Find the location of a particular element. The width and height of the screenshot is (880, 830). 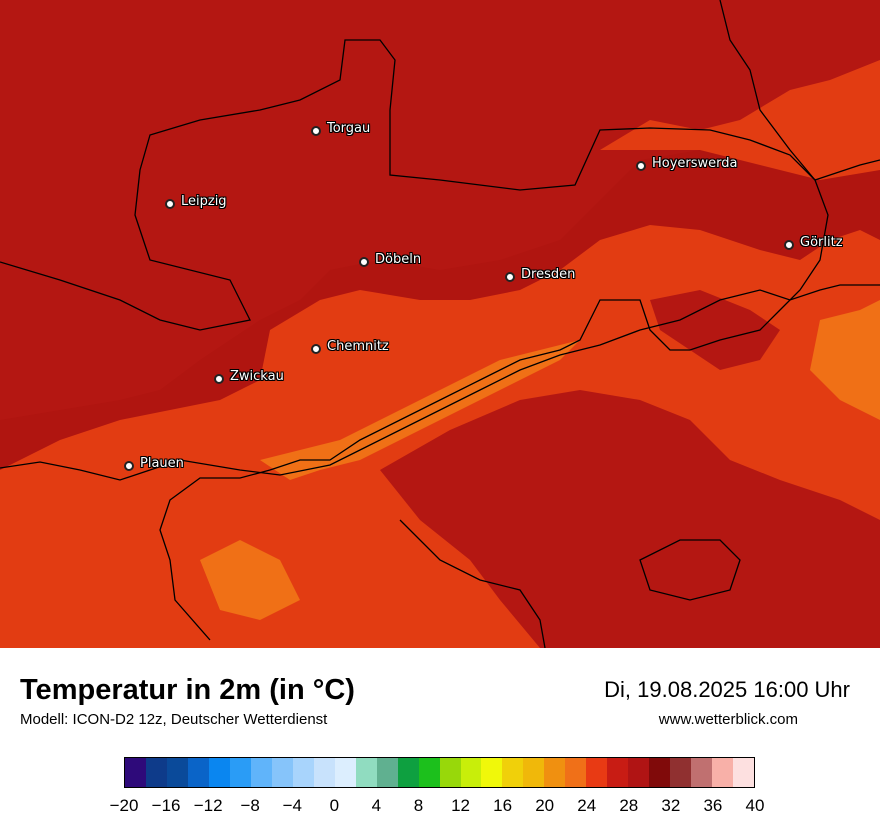

colorbar-tick-label: 36 is located at coordinates (713, 805).